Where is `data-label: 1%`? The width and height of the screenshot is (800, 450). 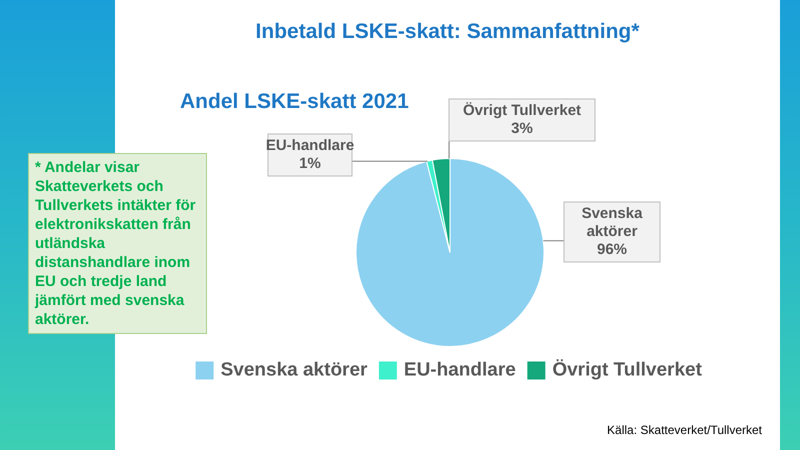
data-label: 1% is located at coordinates (310, 163).